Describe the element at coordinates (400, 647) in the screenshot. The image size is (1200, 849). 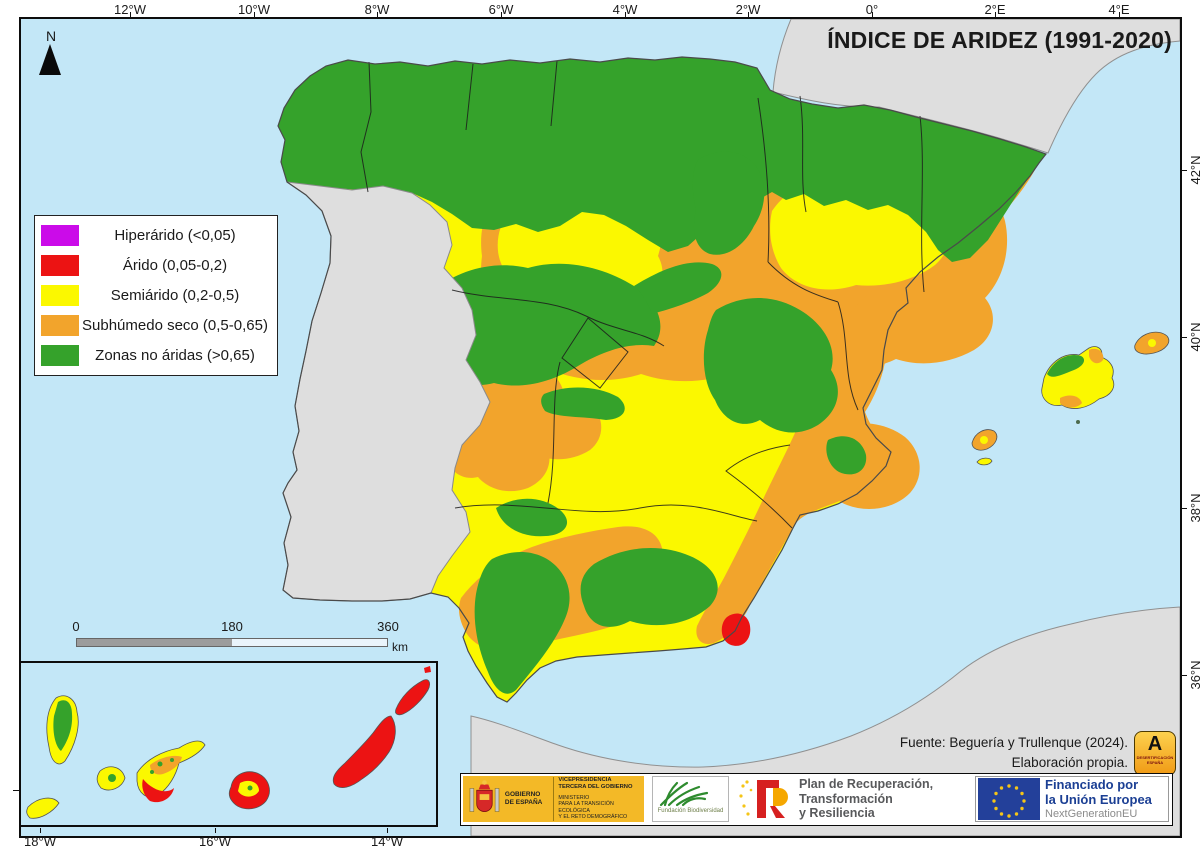
I see `scale-unit: km` at that location.